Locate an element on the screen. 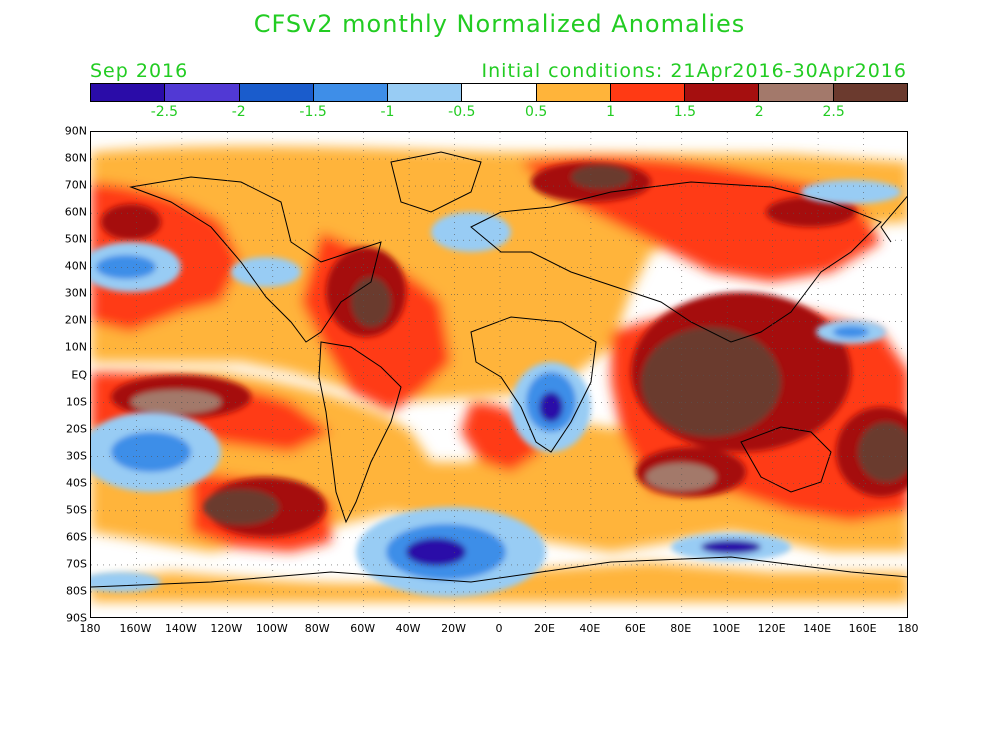  color-scale-tick-label: 2 is located at coordinates (759, 112).